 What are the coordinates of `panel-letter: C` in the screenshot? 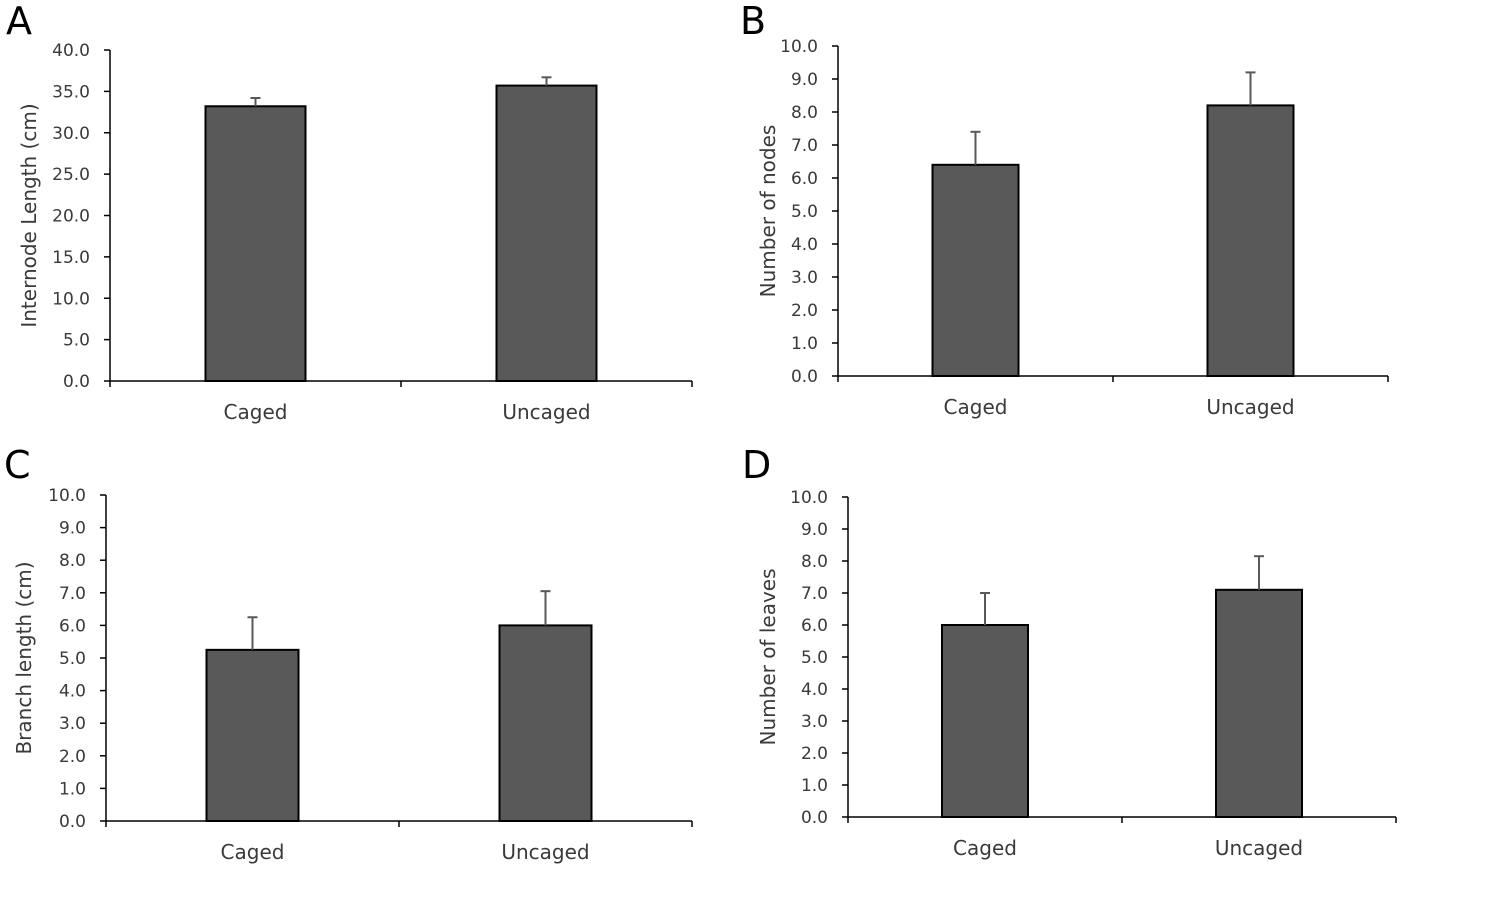 It's located at (17, 465).